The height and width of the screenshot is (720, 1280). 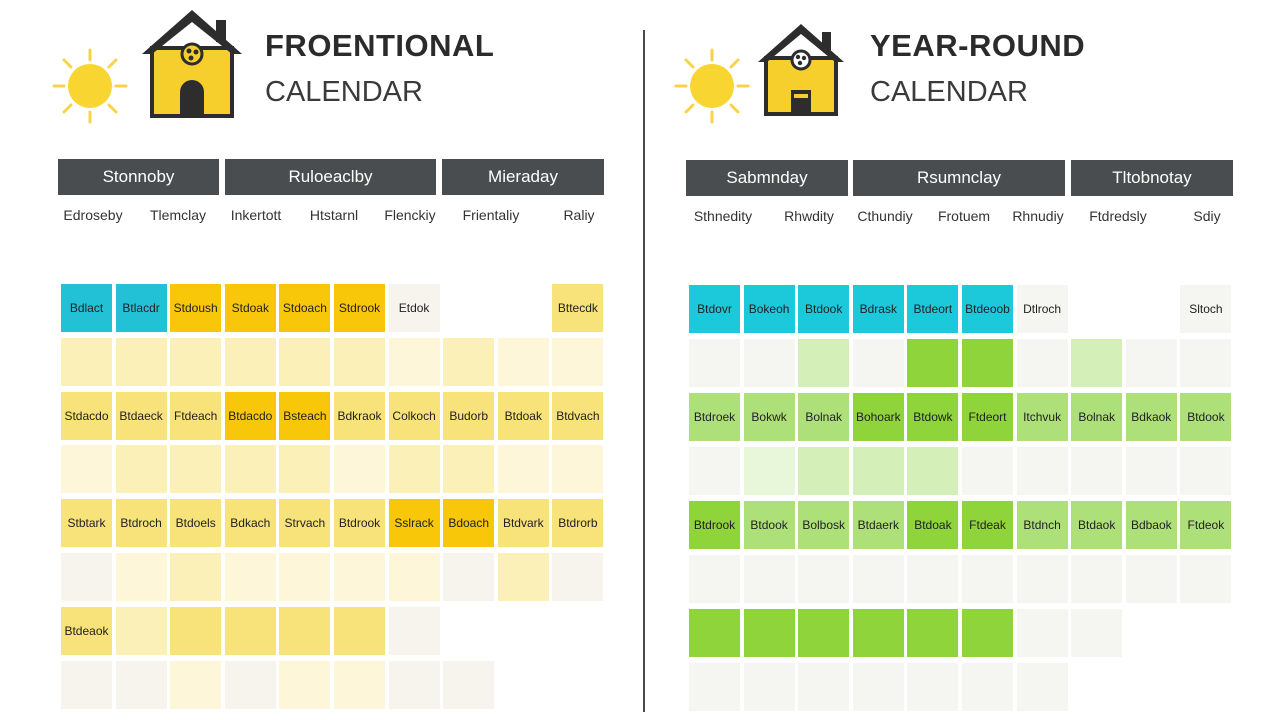 What do you see at coordinates (141, 415) in the screenshot?
I see `calendar-cell: Btdaeck` at bounding box center [141, 415].